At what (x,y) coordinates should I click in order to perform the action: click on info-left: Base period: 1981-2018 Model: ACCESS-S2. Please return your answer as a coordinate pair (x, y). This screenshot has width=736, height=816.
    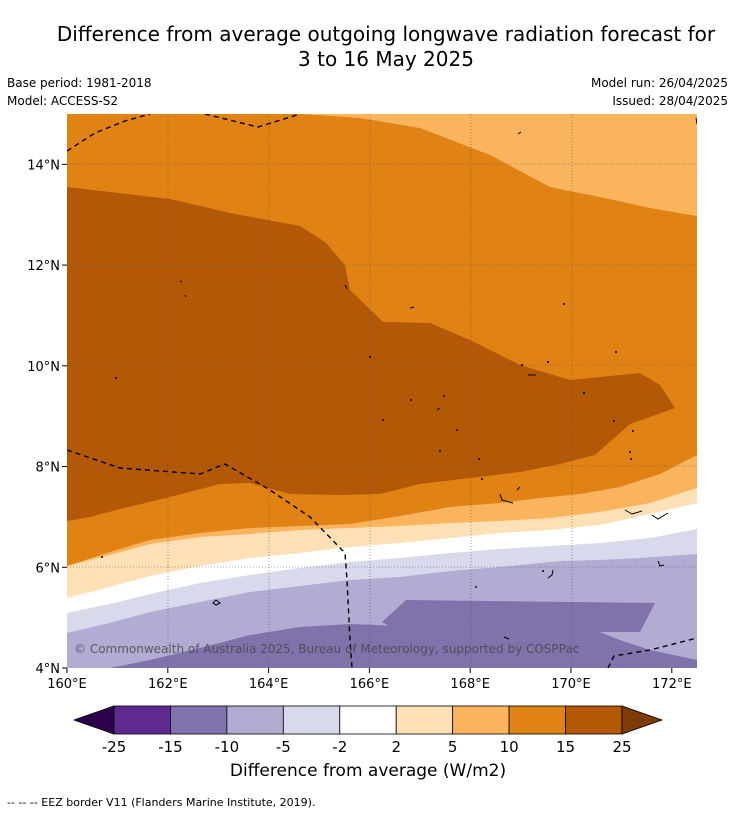
    Looking at the image, I should click on (79, 93).